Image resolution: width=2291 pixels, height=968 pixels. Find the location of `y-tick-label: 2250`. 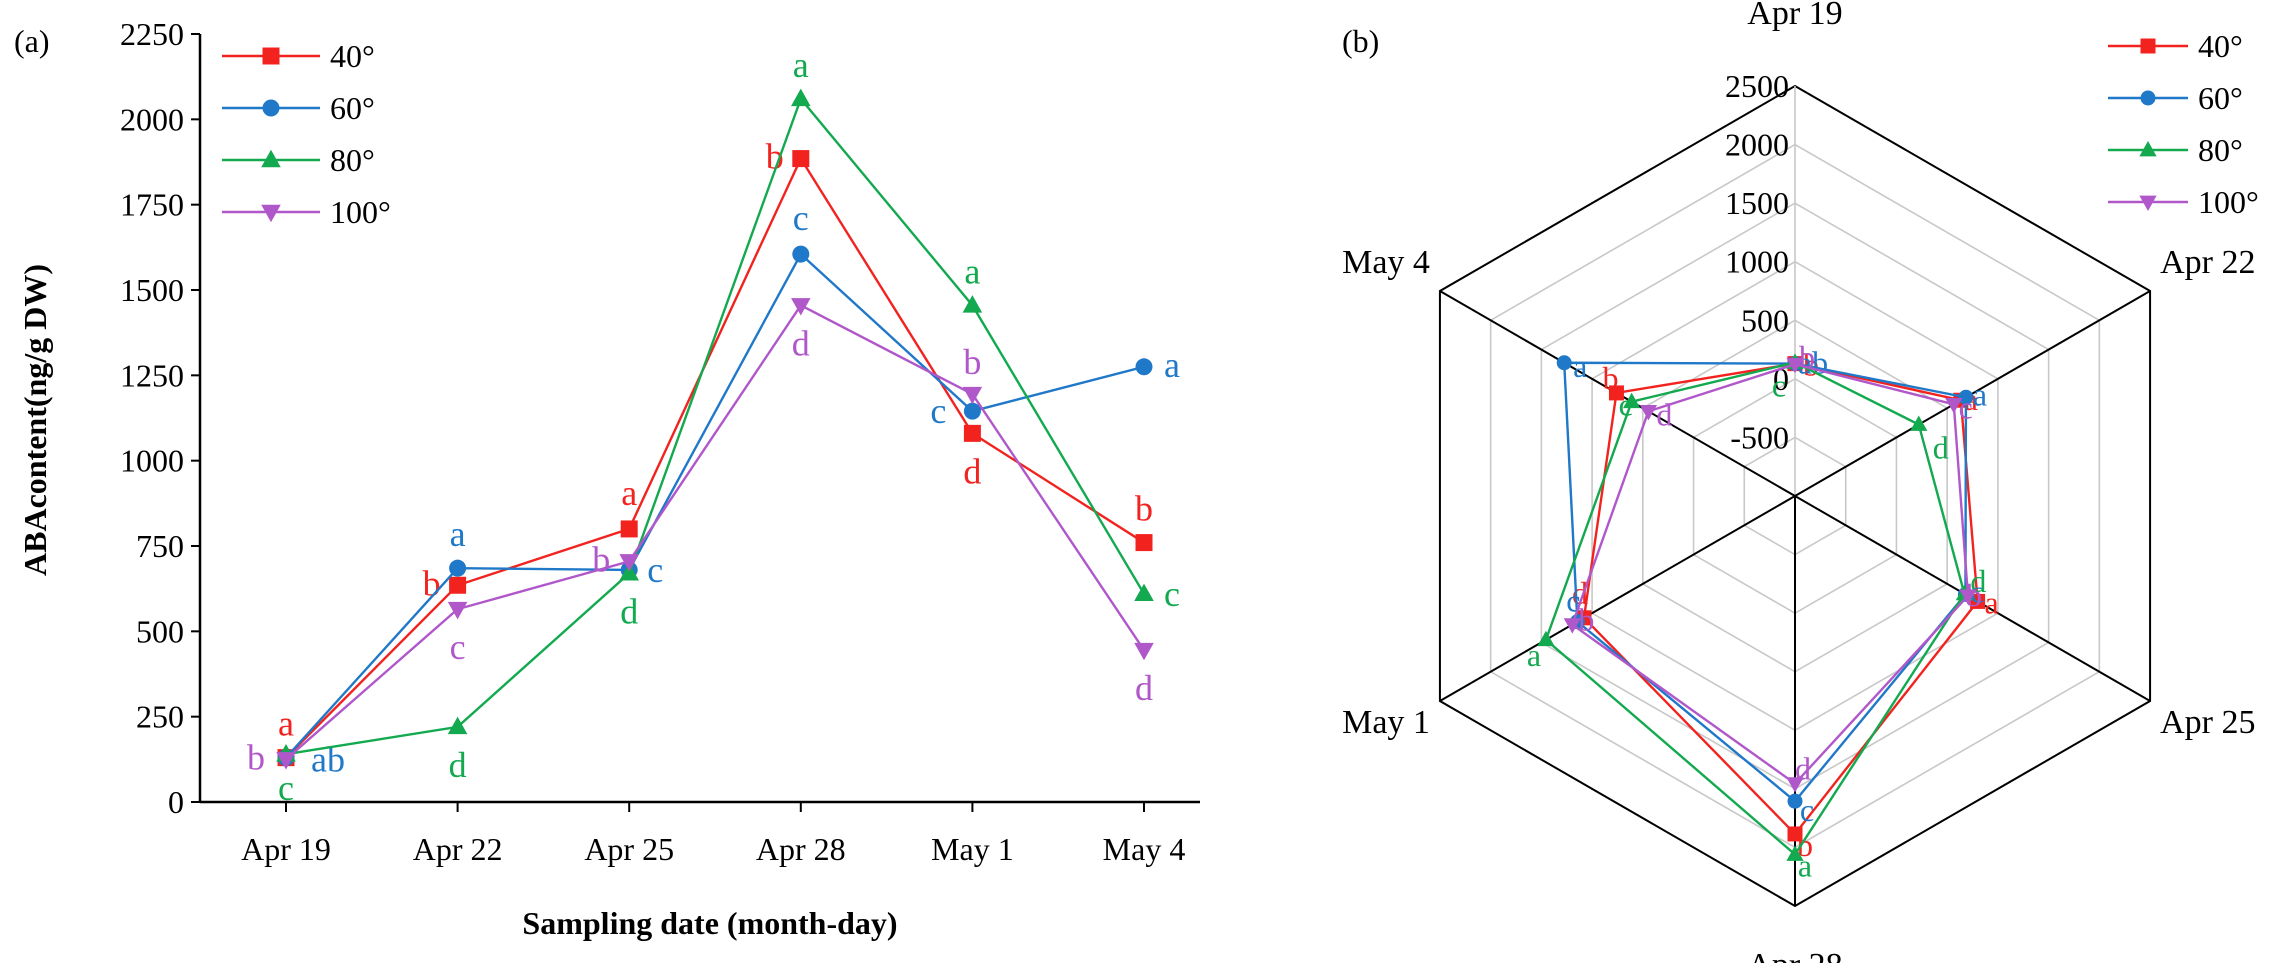

y-tick-label: 2250 is located at coordinates (152, 34).